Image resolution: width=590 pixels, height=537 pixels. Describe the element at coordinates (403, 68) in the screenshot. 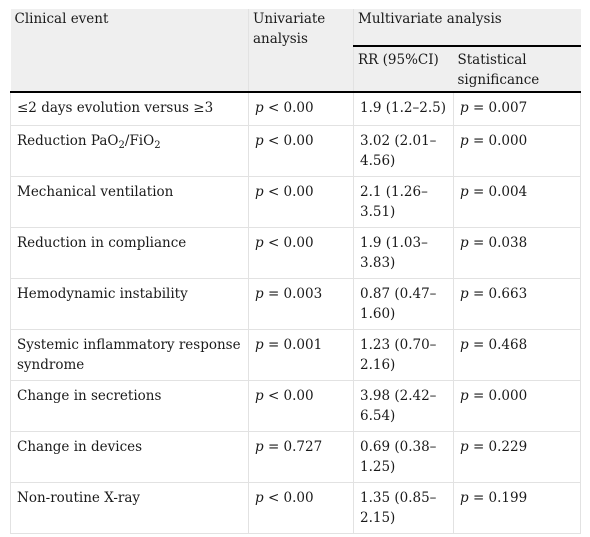

I see `header-rr: RR (95%CI)` at that location.